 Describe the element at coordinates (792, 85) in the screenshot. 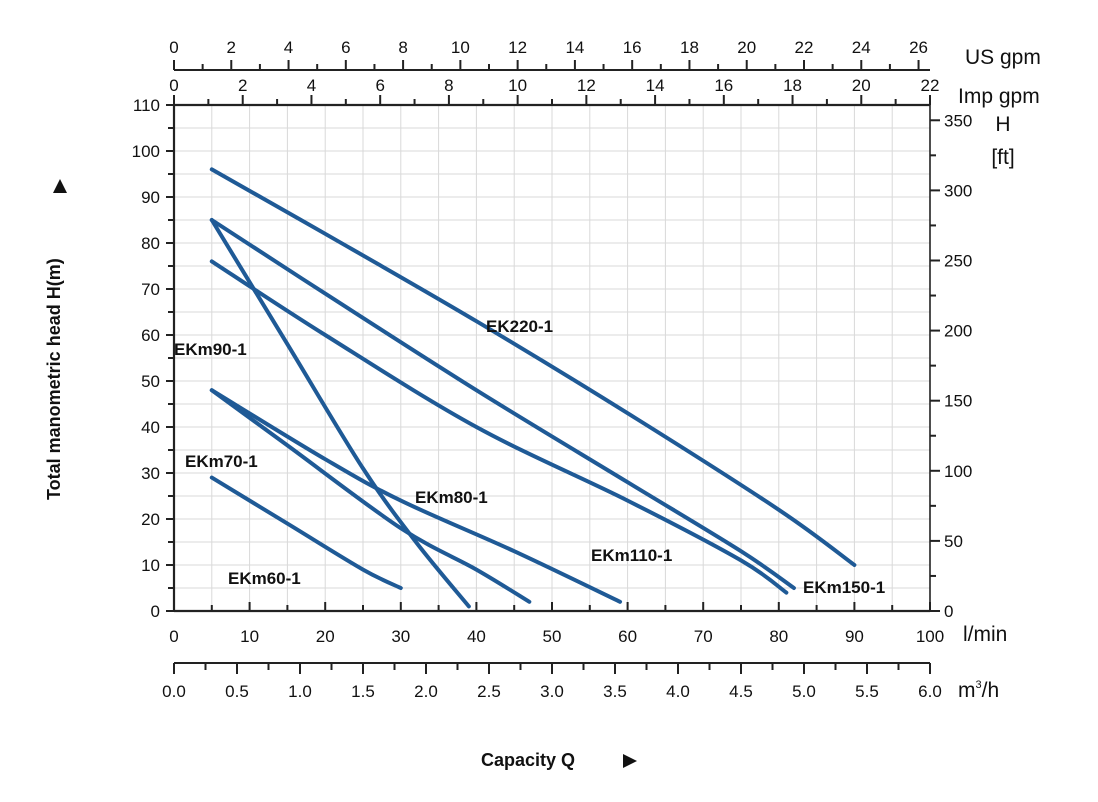

I see `imp-gpm-tick-label: 18` at that location.